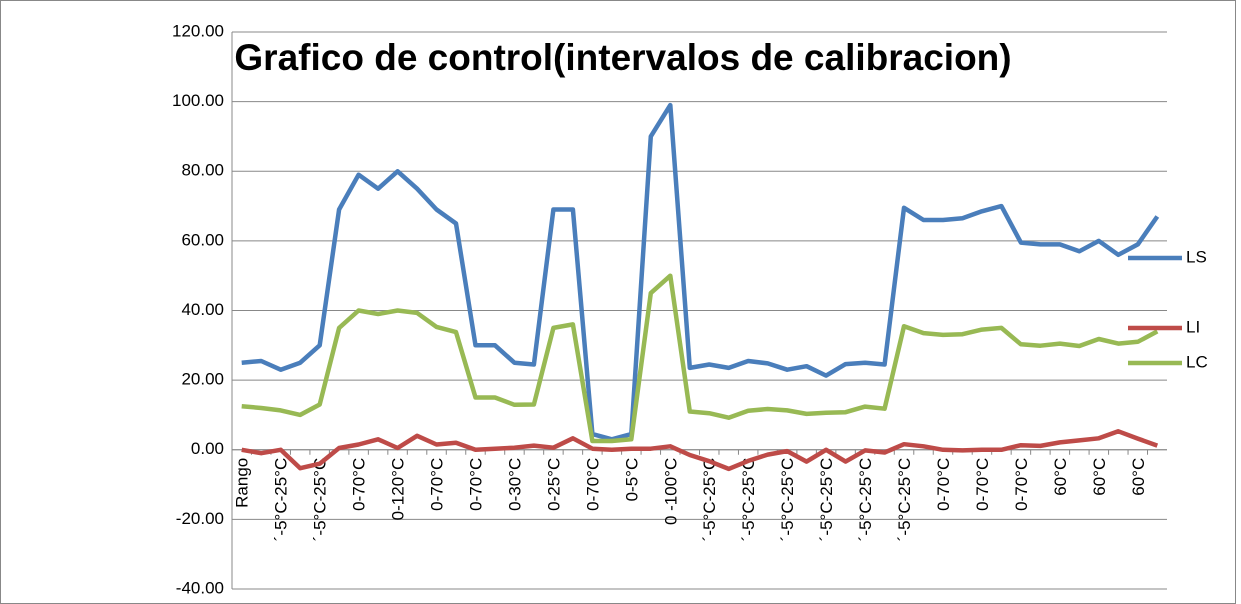  I want to click on x-tick-label: Rango, so click(242, 483).